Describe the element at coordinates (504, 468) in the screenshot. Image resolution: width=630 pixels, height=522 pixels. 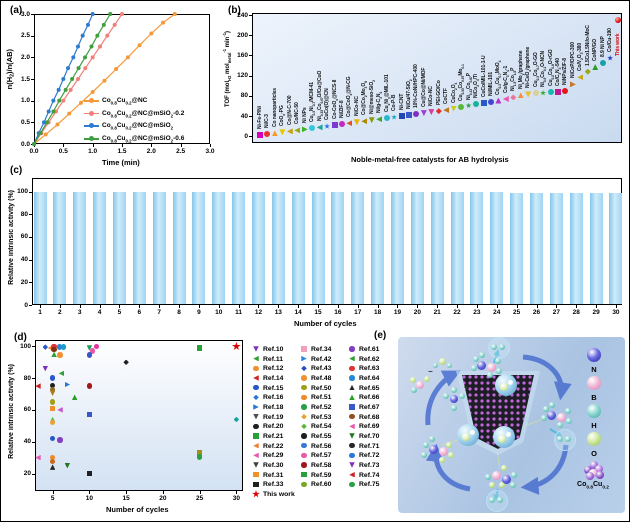
I see `oxygen-atom` at that location.